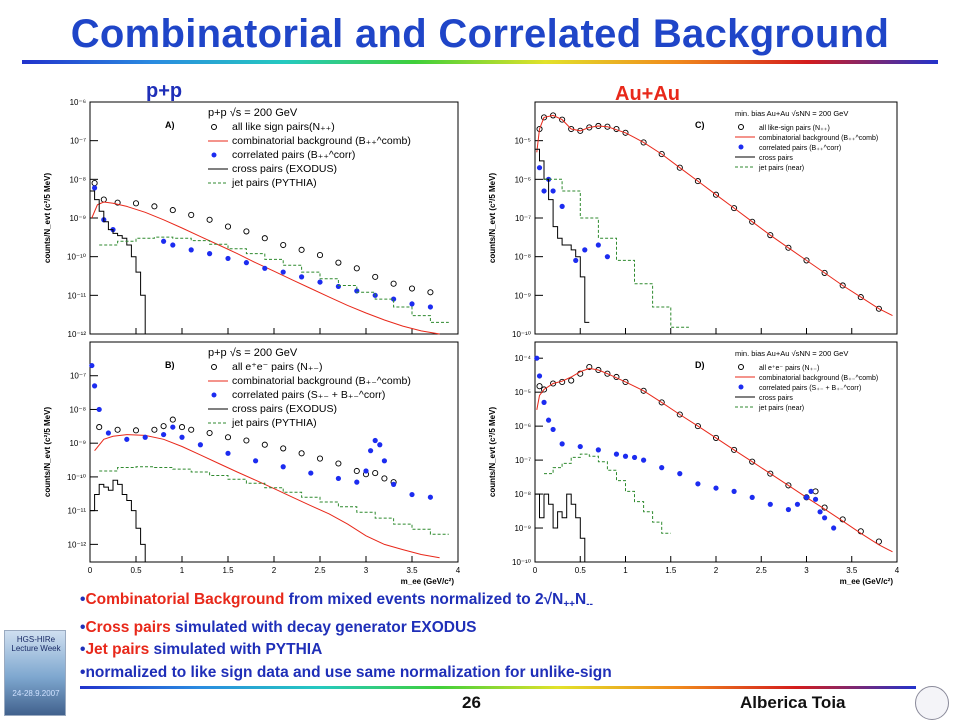  Describe the element at coordinates (284, 409) in the screenshot. I see `legend-entry: cross pairs (EXODUS)` at that location.